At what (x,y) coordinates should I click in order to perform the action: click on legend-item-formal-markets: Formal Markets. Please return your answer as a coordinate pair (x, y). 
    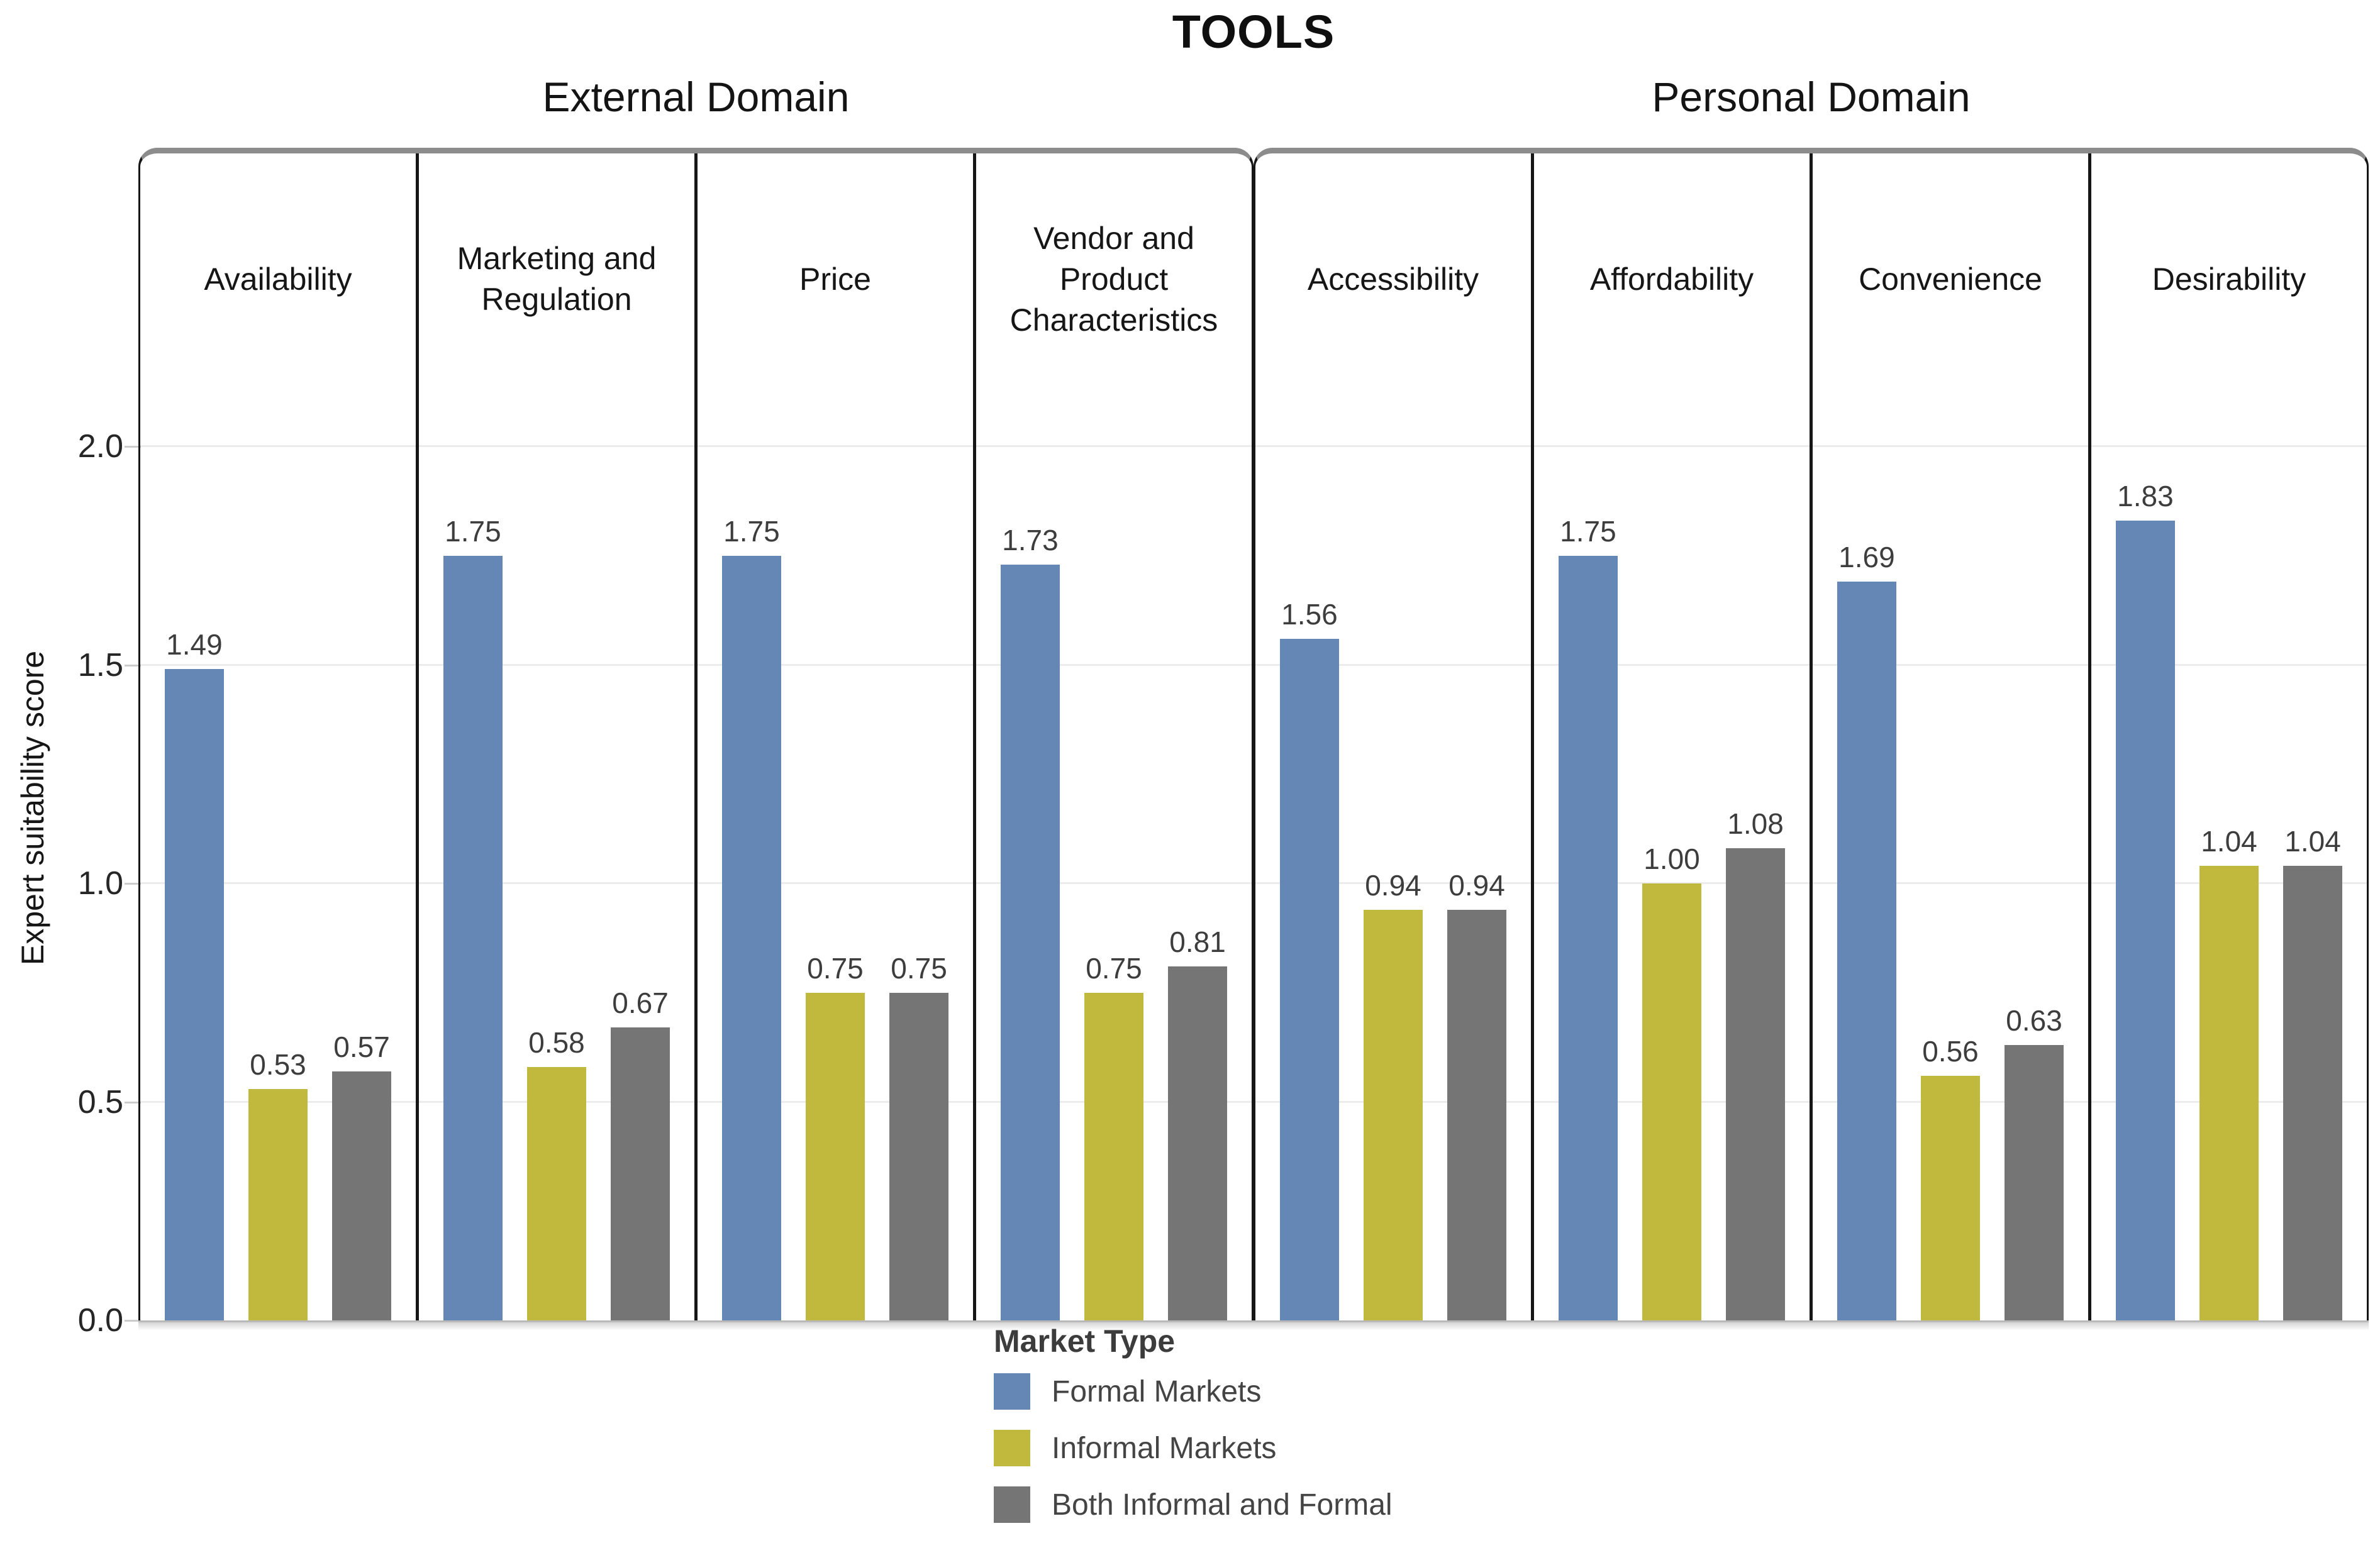
    Looking at the image, I should click on (1193, 1391).